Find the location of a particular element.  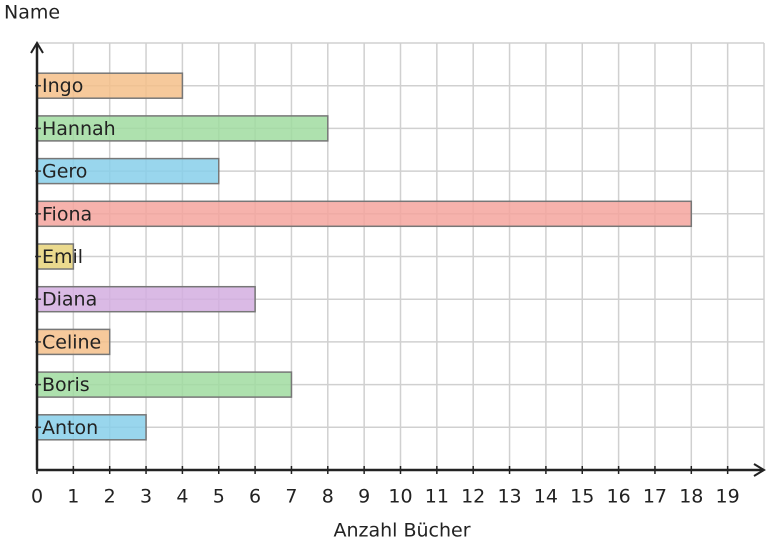

bar-label: Boris is located at coordinates (66, 385).